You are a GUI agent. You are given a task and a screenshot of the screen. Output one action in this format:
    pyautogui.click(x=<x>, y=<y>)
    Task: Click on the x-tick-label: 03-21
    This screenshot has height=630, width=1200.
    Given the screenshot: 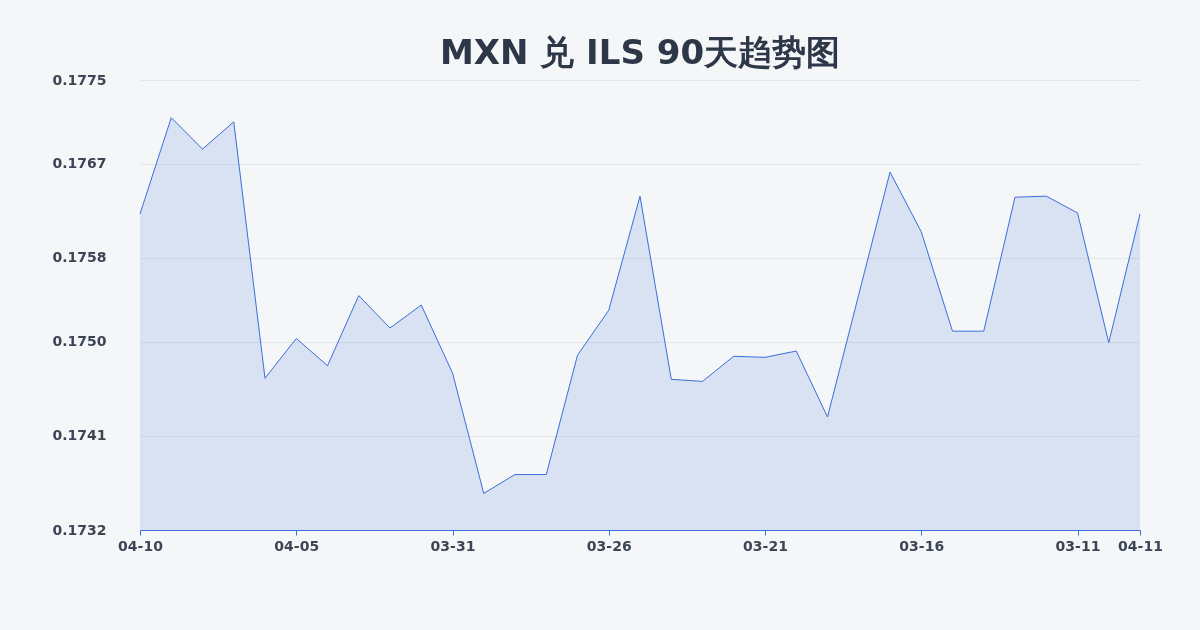 What is the action you would take?
    pyautogui.click(x=765, y=545)
    